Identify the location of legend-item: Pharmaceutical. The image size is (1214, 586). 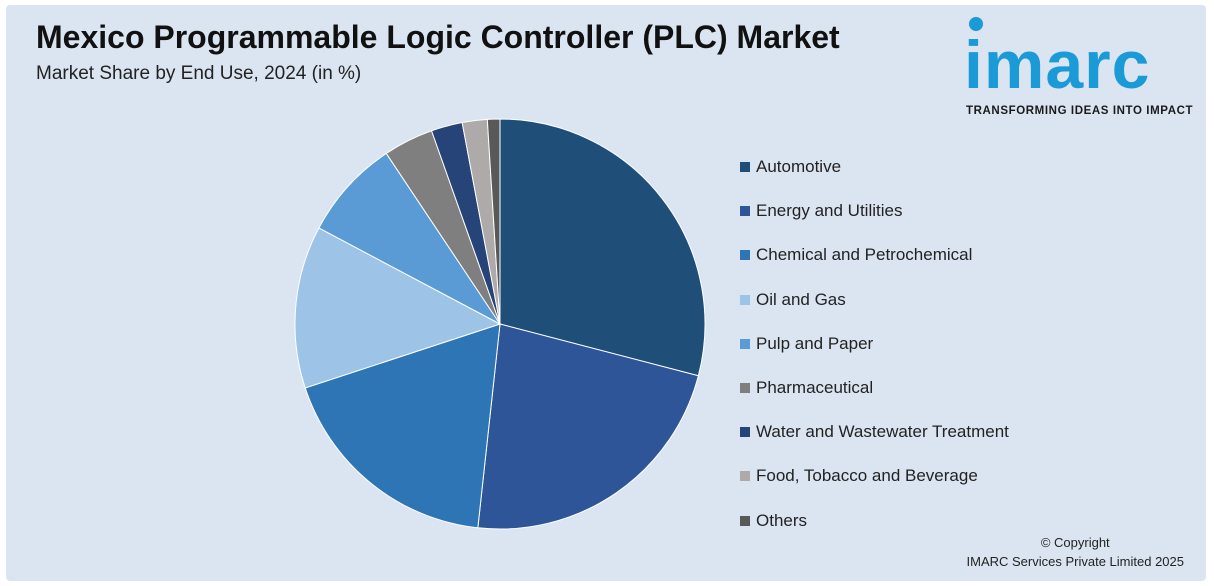
(874, 388).